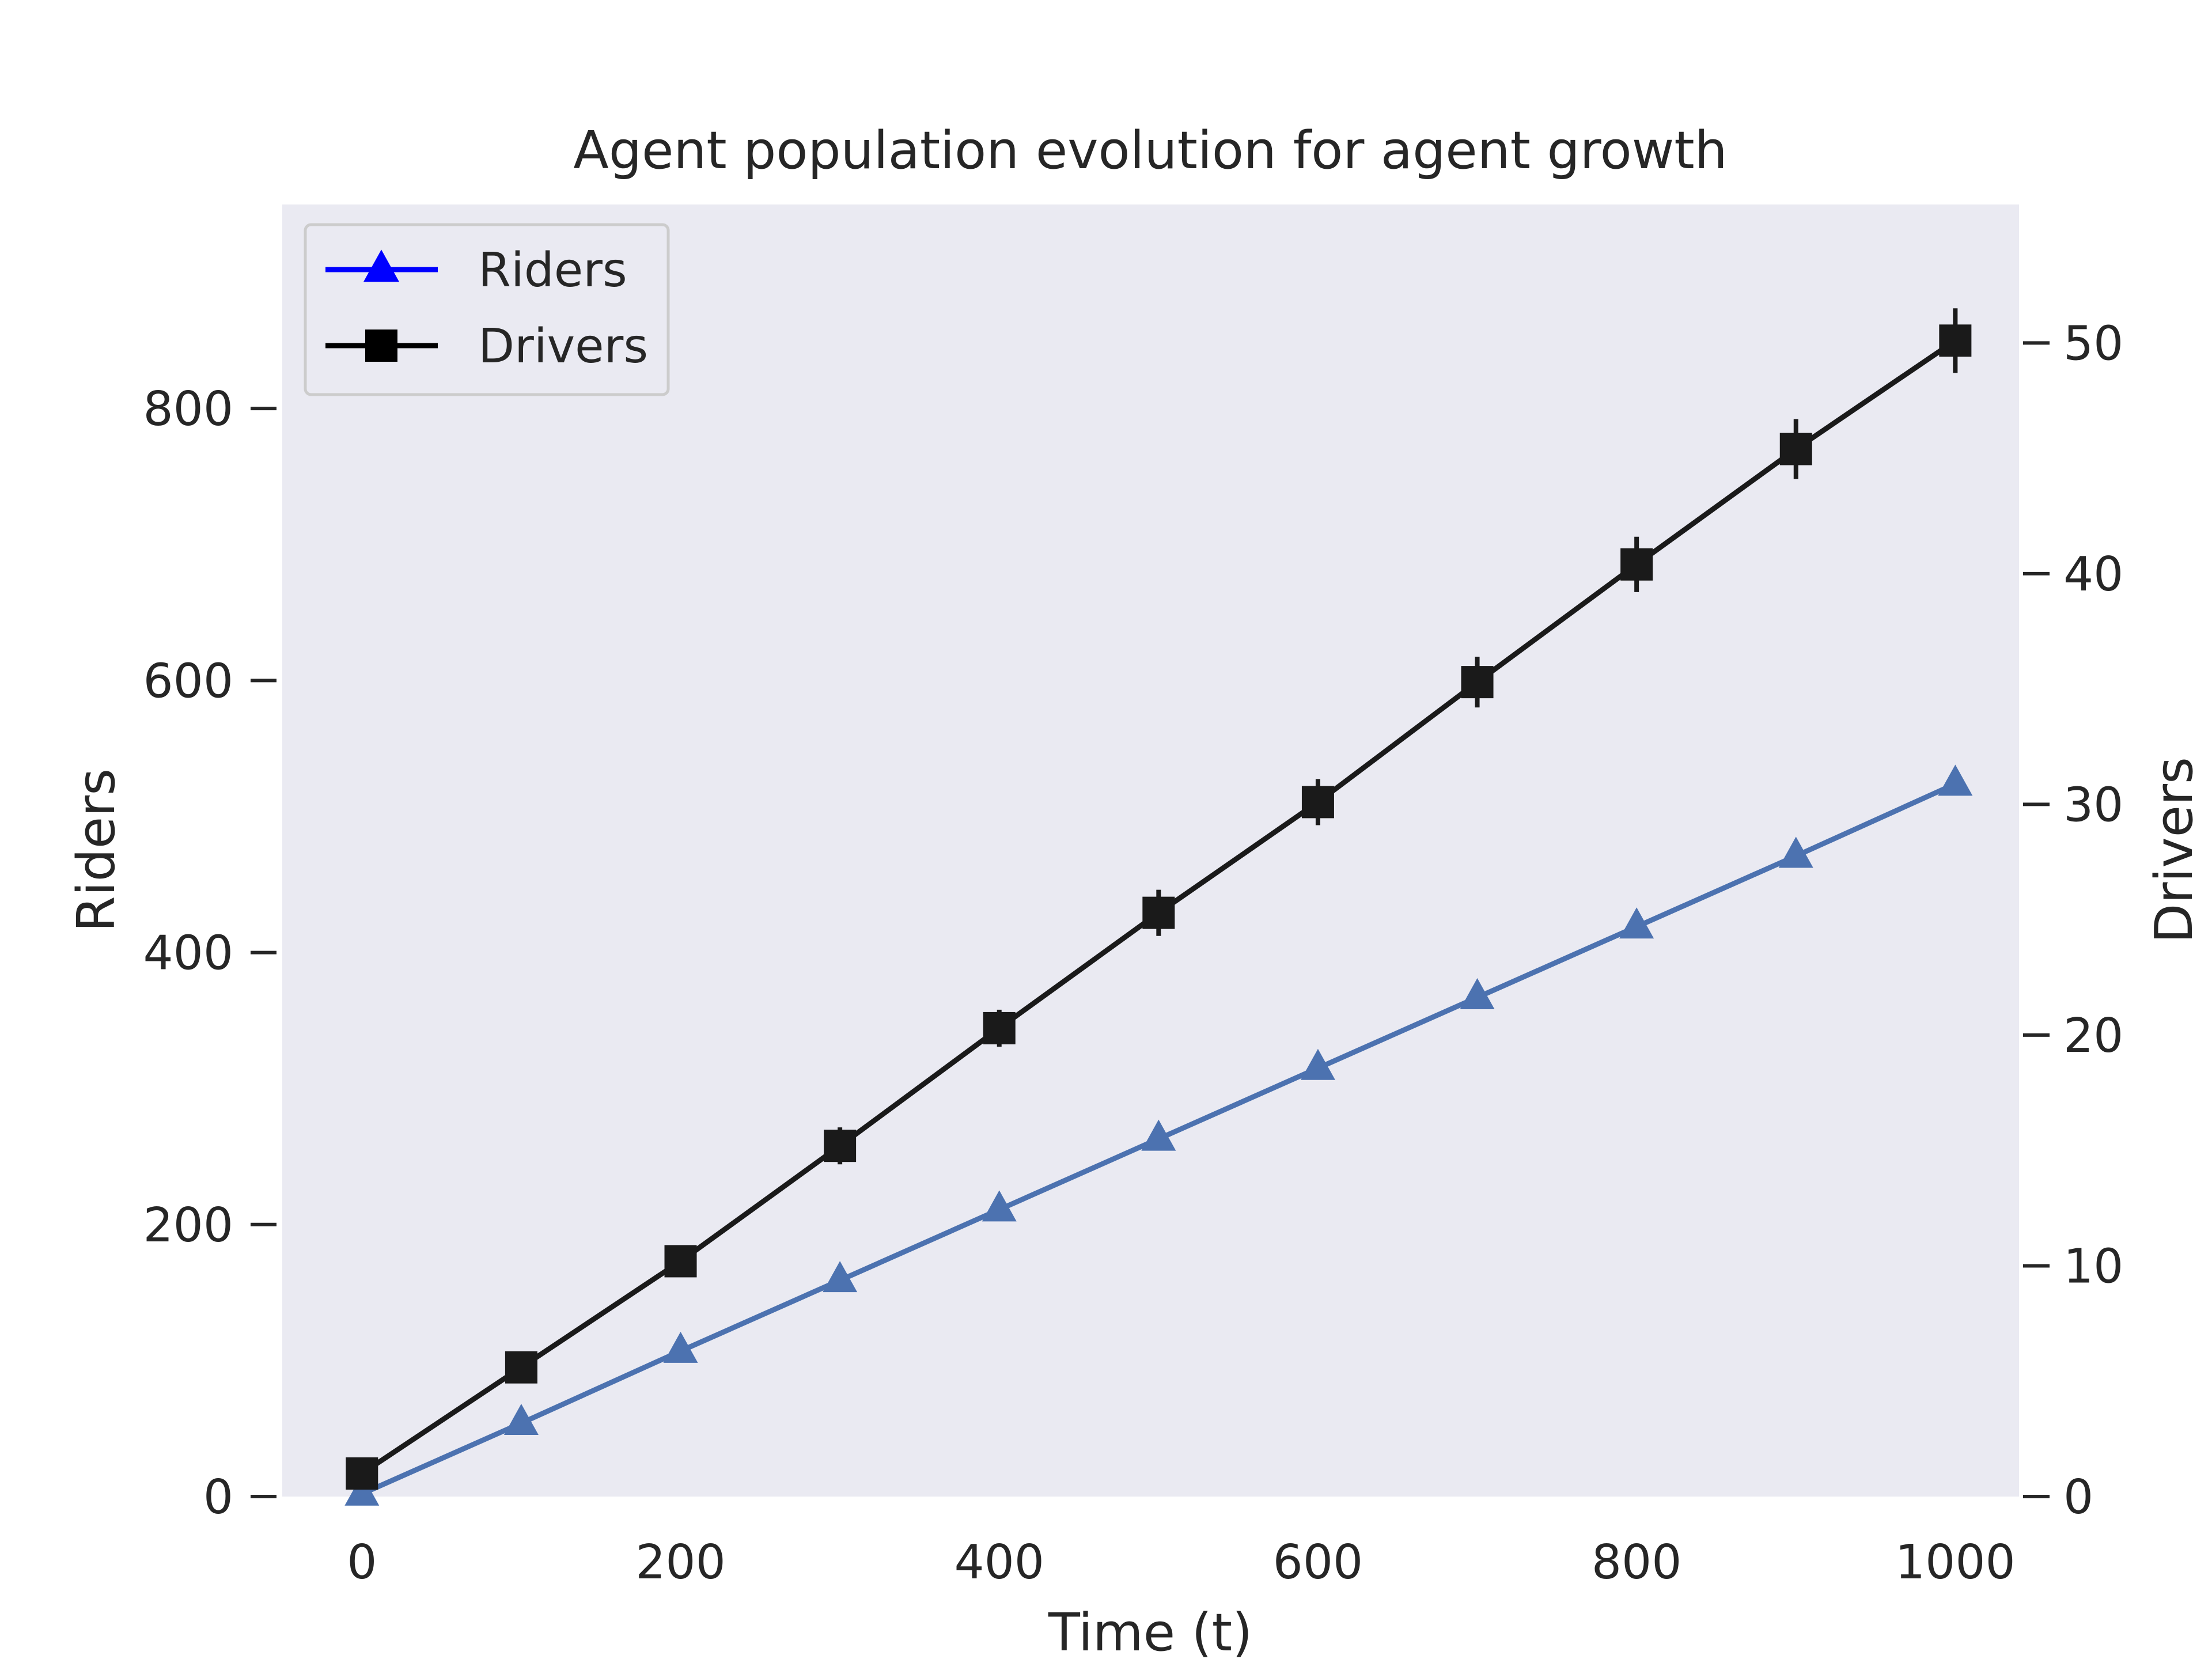  I want to click on legend-marker-drivers, so click(381, 345).